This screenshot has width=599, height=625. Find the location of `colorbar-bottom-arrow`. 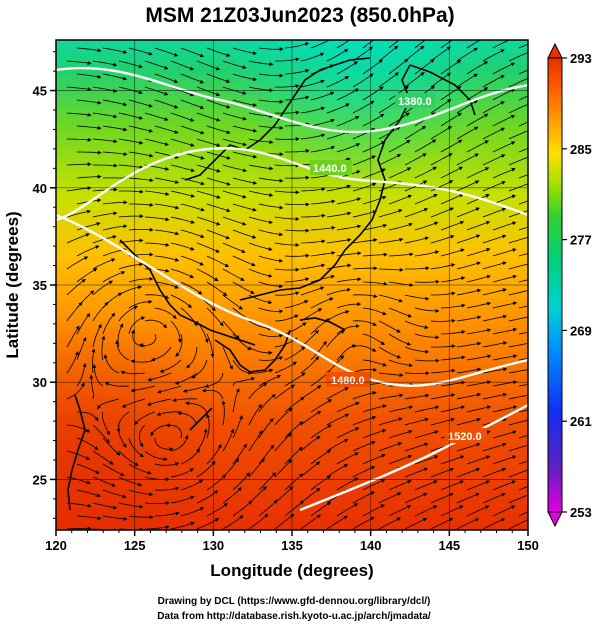

colorbar-bottom-arrow is located at coordinates (555, 519).